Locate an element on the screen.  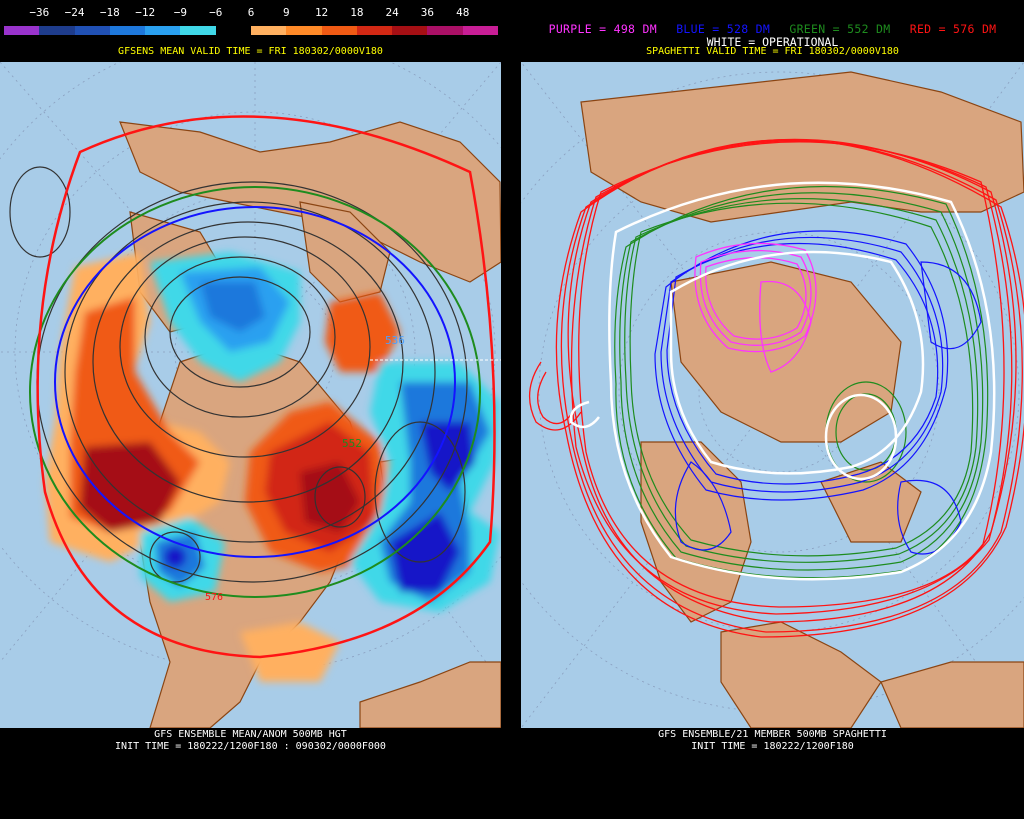
colorbar-label: −24 is located at coordinates (74, 12).